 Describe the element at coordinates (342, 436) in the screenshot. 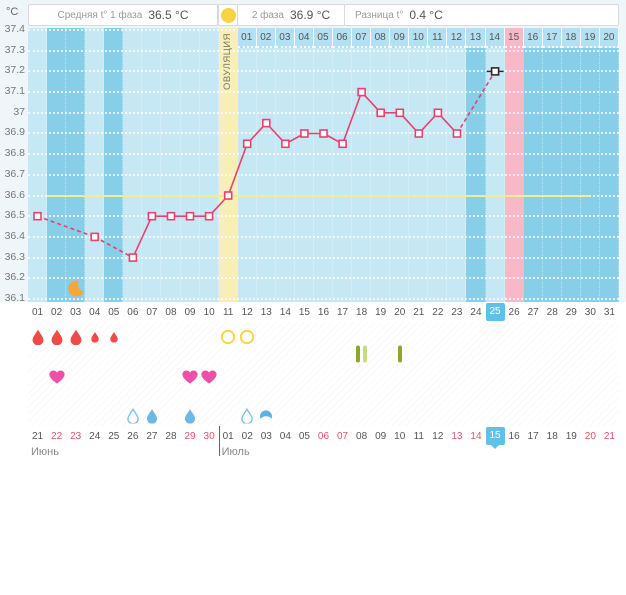

I see `date-cell: 07` at that location.